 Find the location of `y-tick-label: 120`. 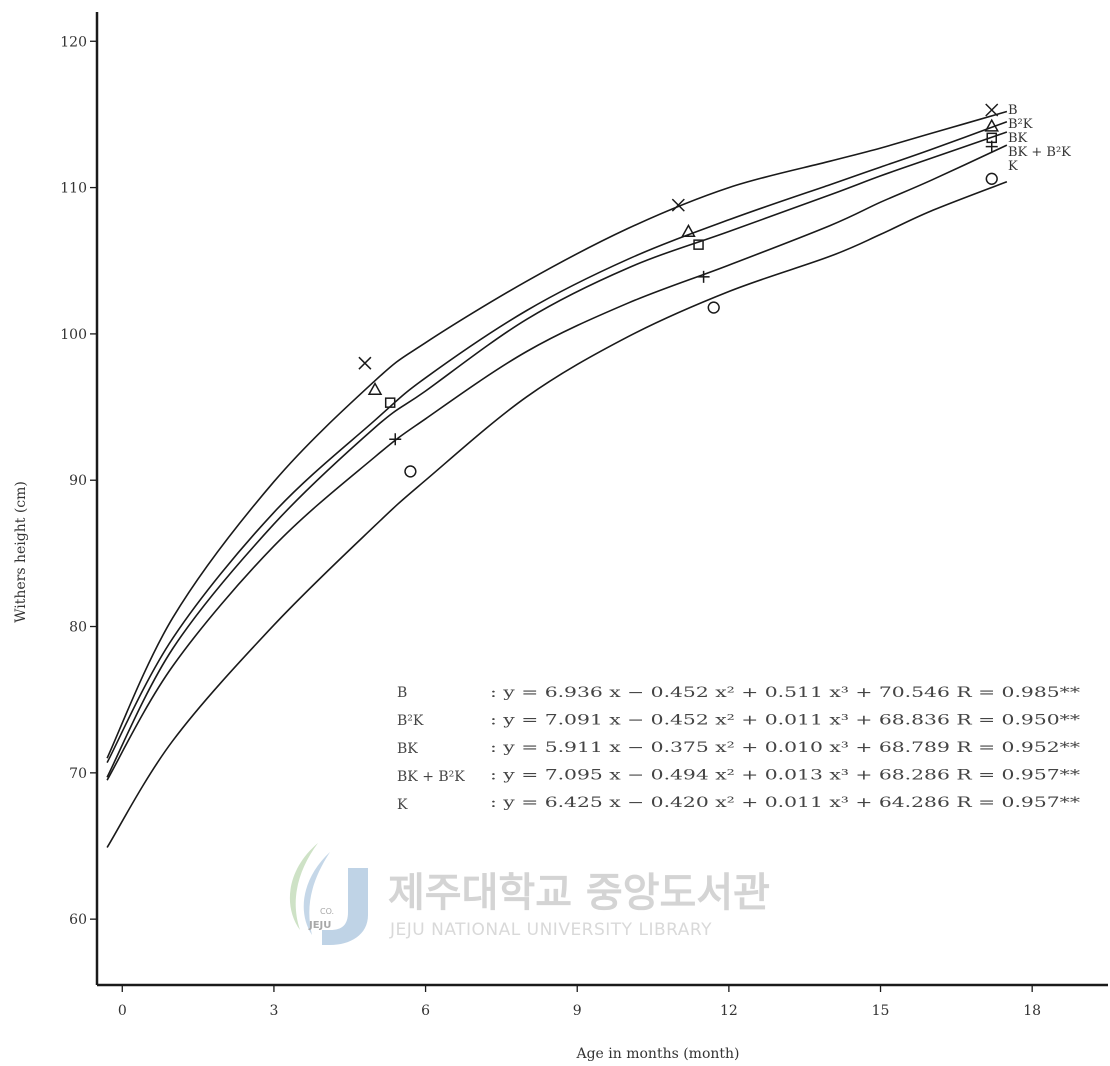

y-tick-label: 120 is located at coordinates (73, 42).